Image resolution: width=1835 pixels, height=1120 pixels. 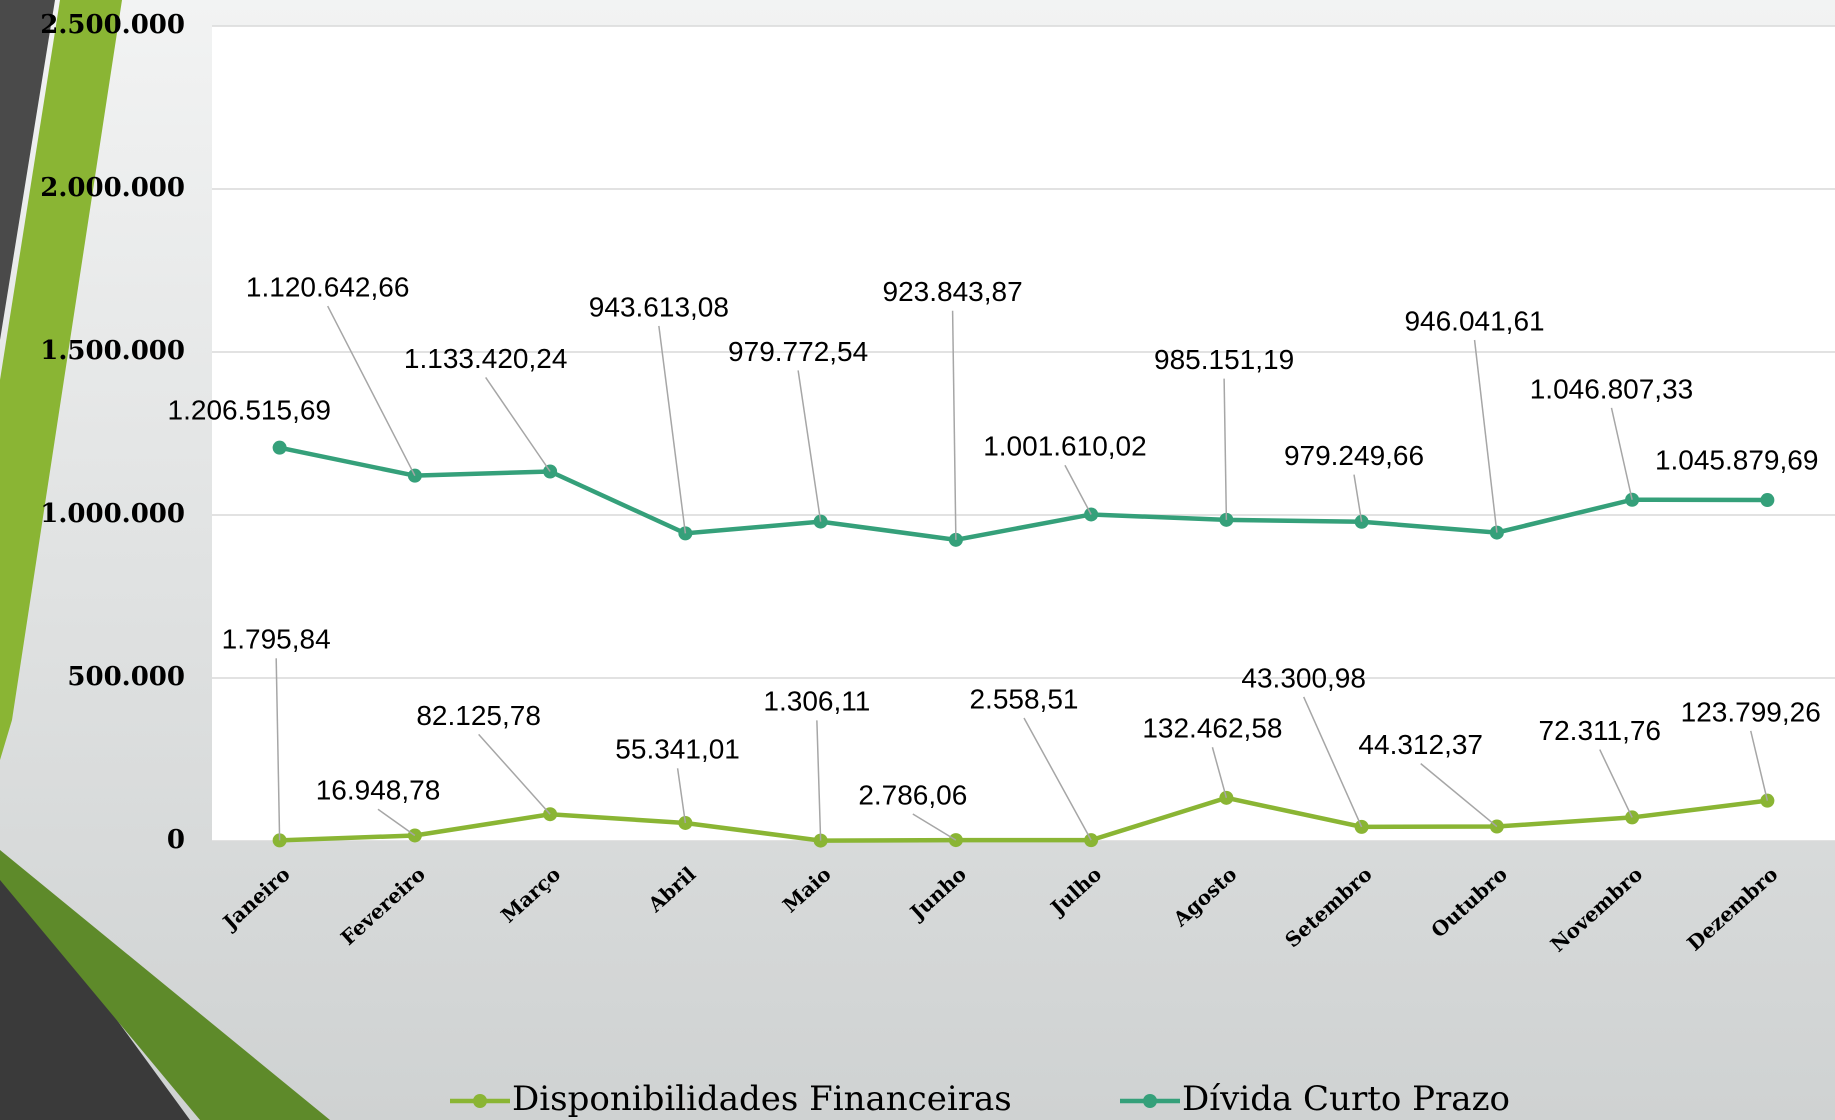 I want to click on data-label: 43.300,98, so click(x=1303, y=677).